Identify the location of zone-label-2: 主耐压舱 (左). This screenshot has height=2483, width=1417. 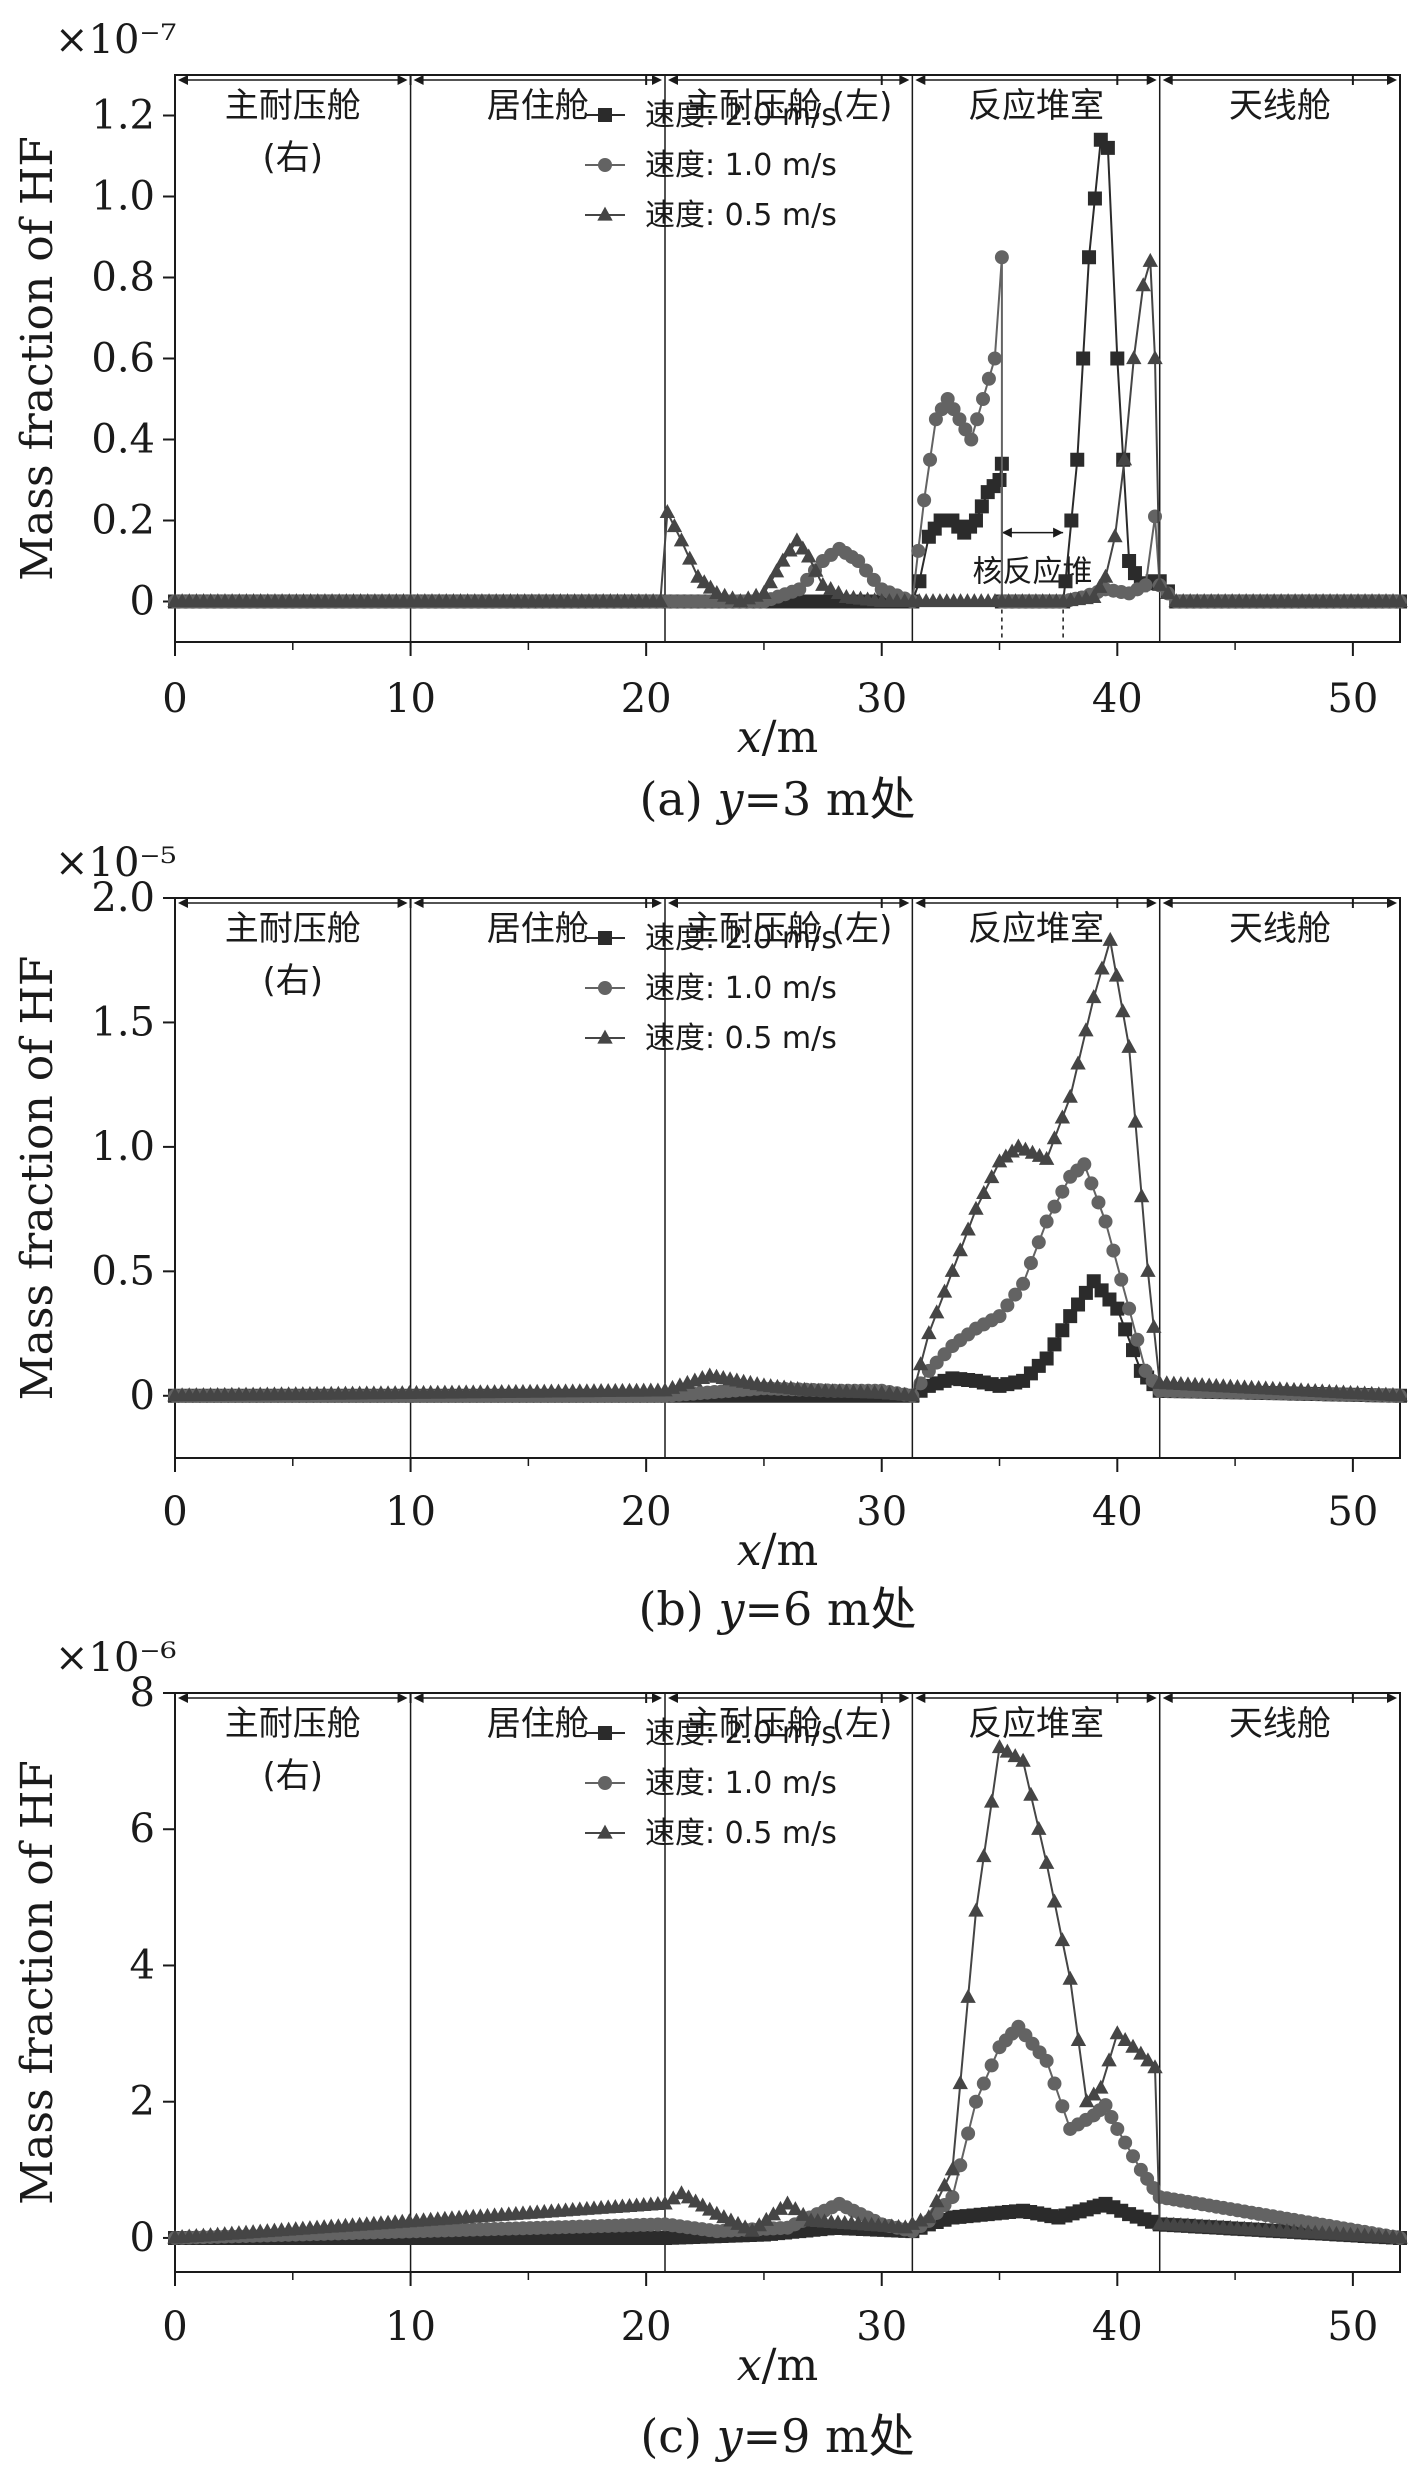
(788, 929).